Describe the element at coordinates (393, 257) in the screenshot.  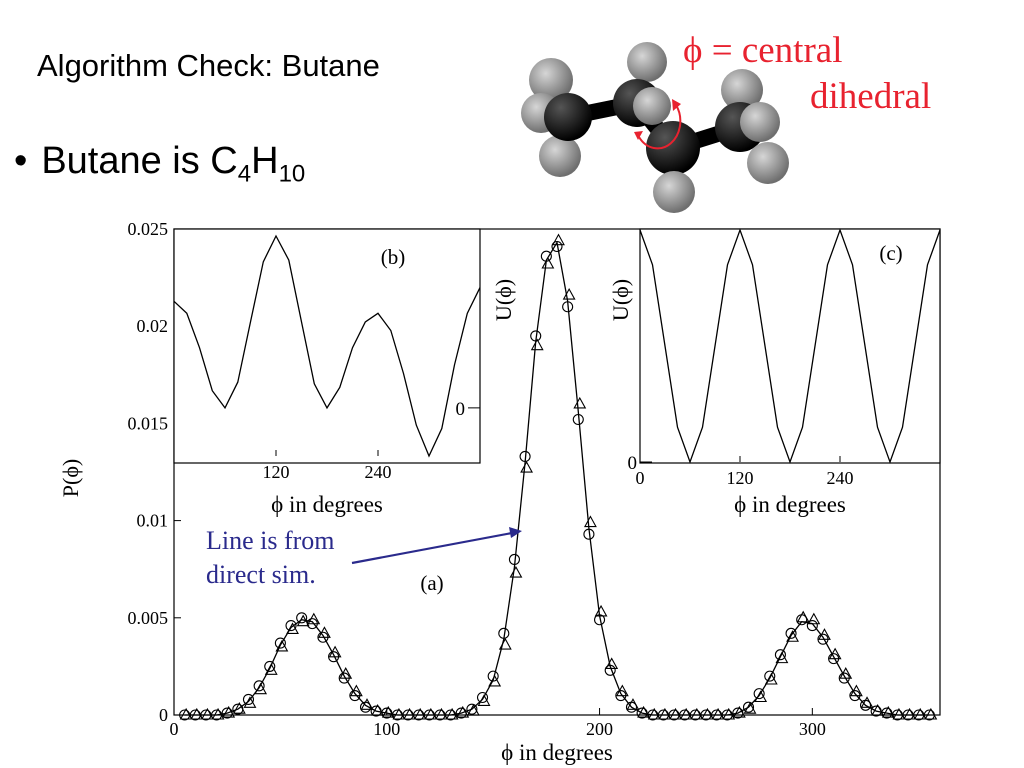
I see `panel-label-b: (b)` at that location.